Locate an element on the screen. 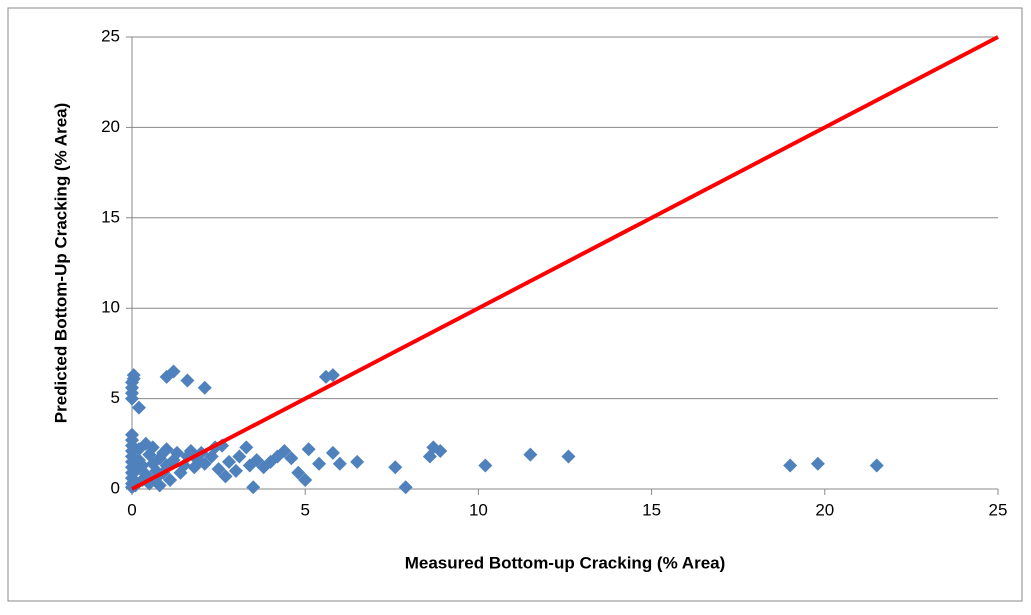  y-tick-label: 10 is located at coordinates (110, 307).